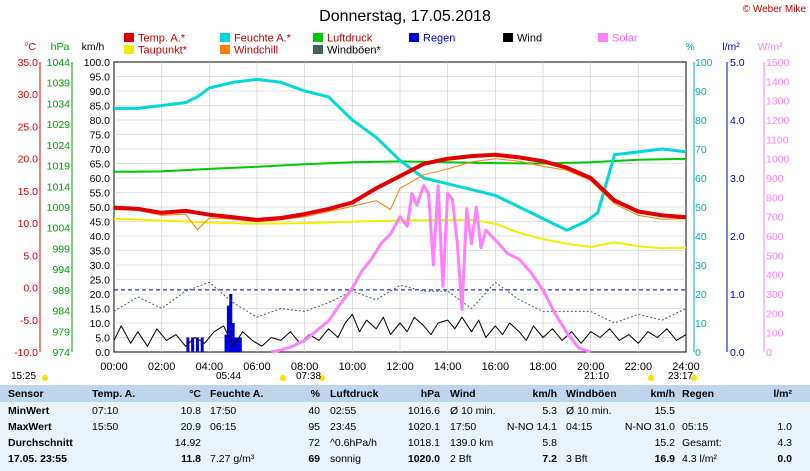 This screenshot has width=810, height=471. What do you see at coordinates (778, 63) in the screenshot?
I see `axis-tick-solar-0: 1500` at bounding box center [778, 63].